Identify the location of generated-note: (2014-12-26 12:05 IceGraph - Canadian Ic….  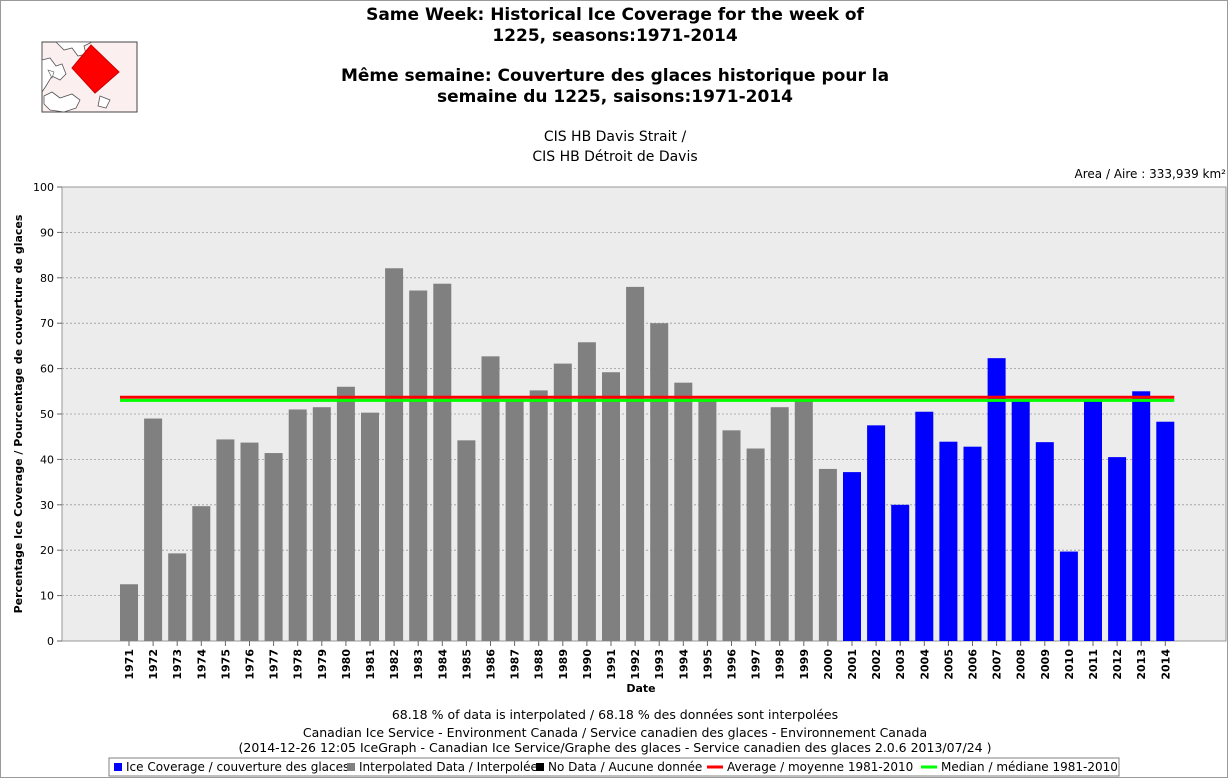
(614, 747).